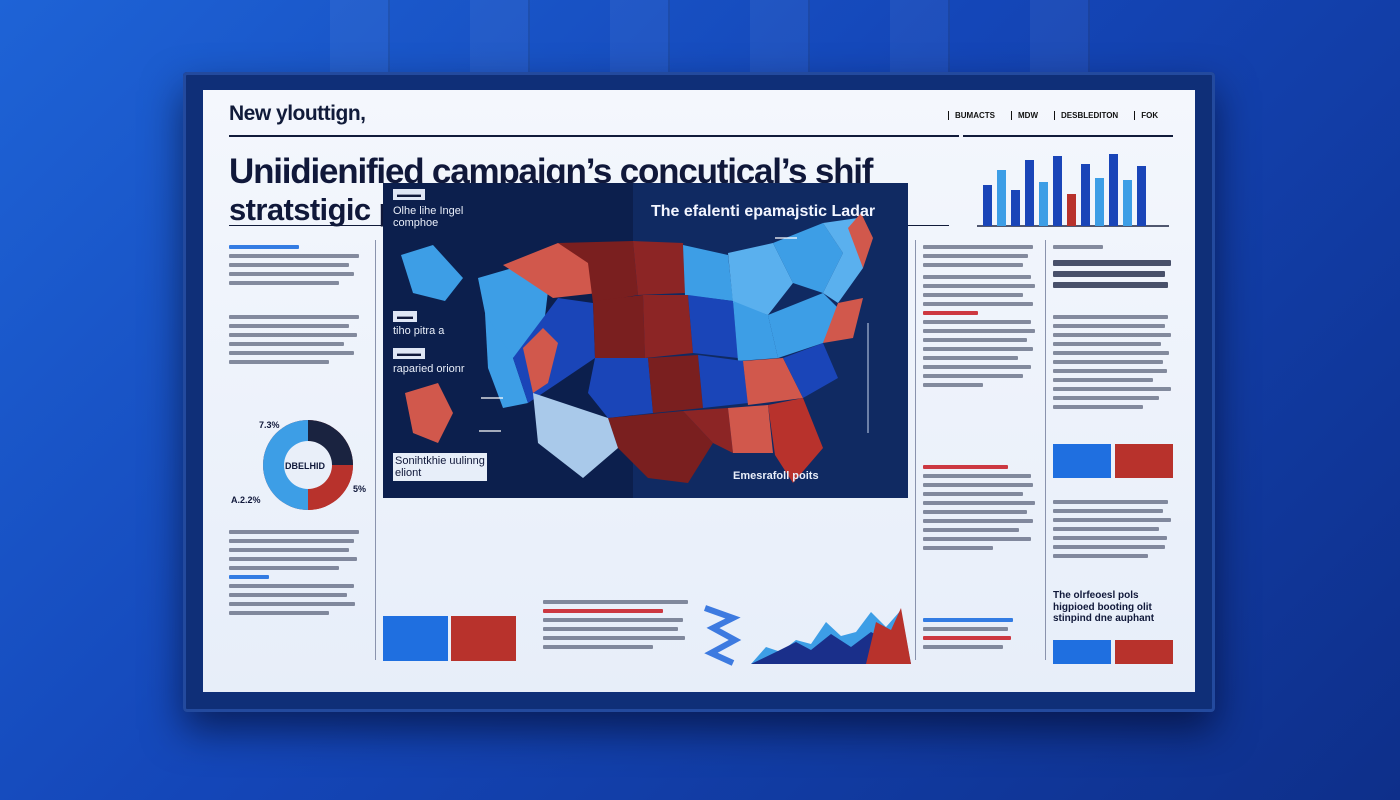 The height and width of the screenshot is (800, 1400). Describe the element at coordinates (1082, 461) in the screenshot. I see `stripe-bar-blue` at that location.